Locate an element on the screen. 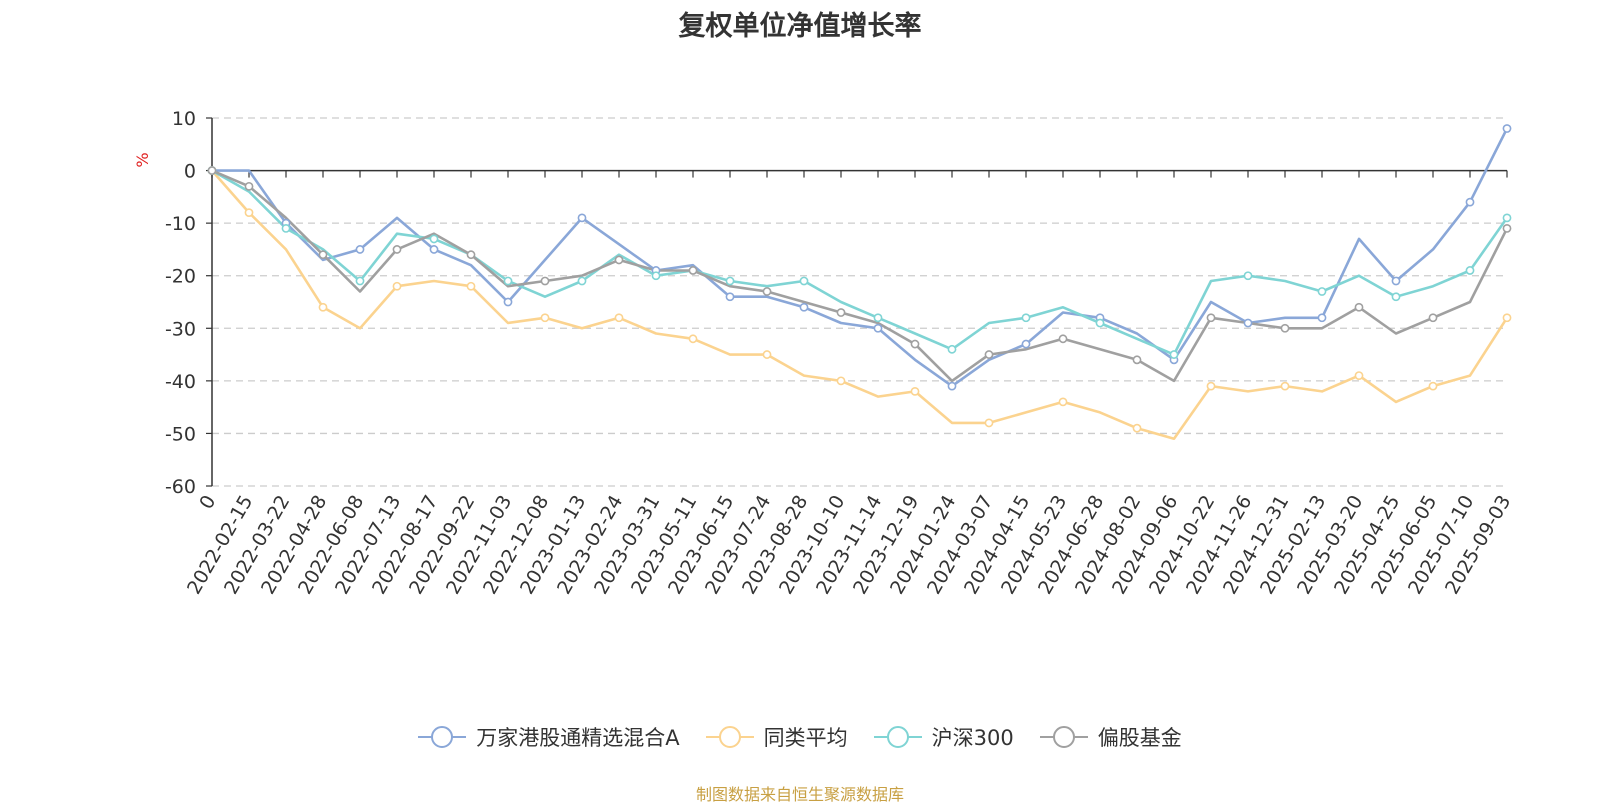  y-tick-label: 0 is located at coordinates (190, 172).